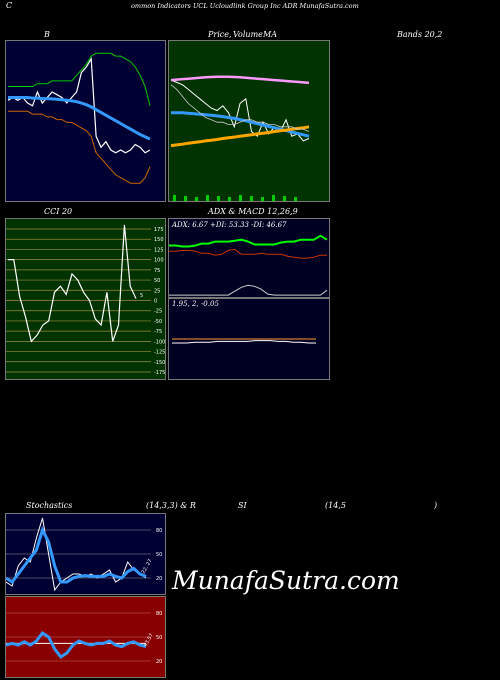  What do you see at coordinates (159, 353) in the screenshot?
I see `cci-tick-label: -125` at bounding box center [159, 353].